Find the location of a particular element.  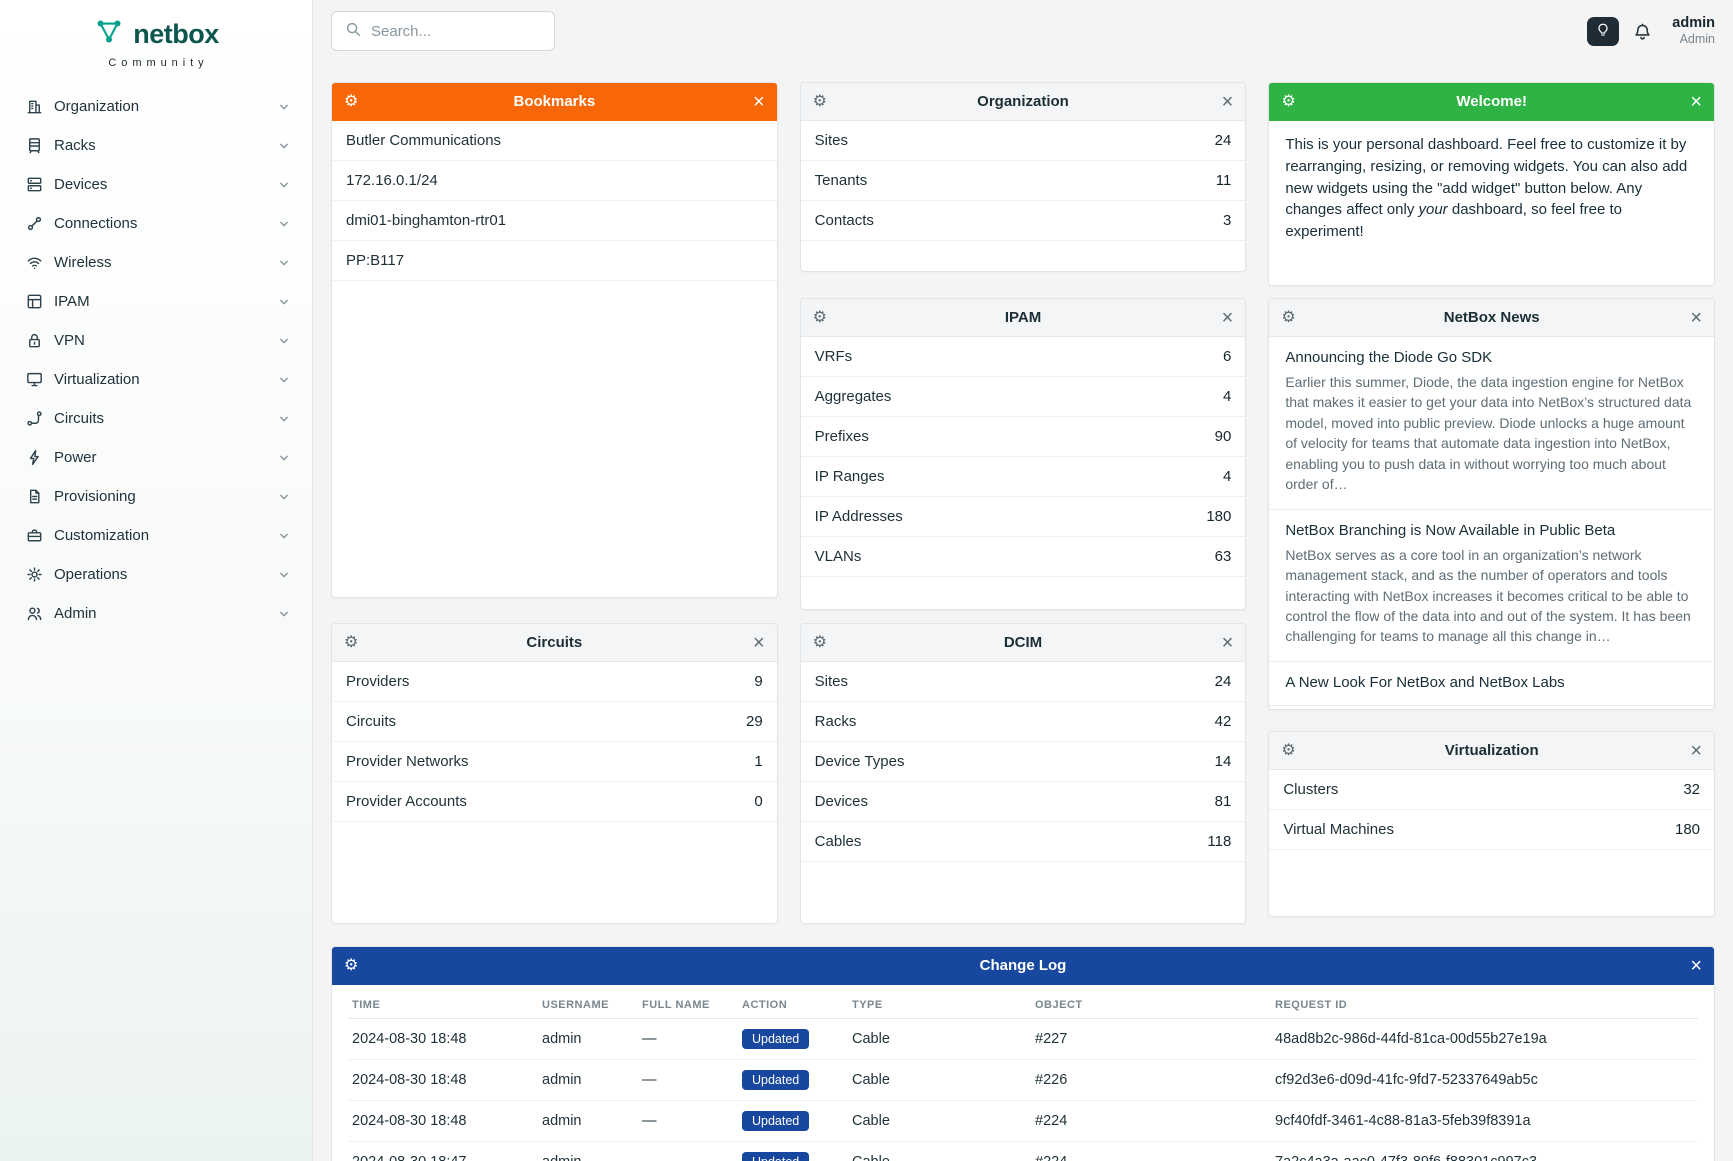

change-object-link: #226 is located at coordinates (1151, 1080).